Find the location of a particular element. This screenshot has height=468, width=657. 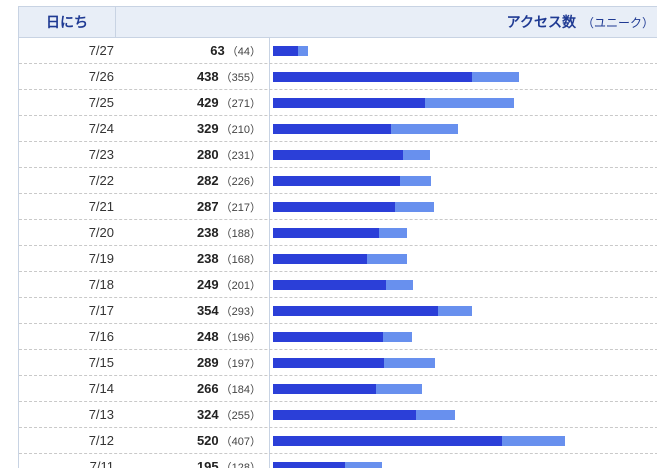

table-row: 7/25 429 （271） is located at coordinates (338, 103).